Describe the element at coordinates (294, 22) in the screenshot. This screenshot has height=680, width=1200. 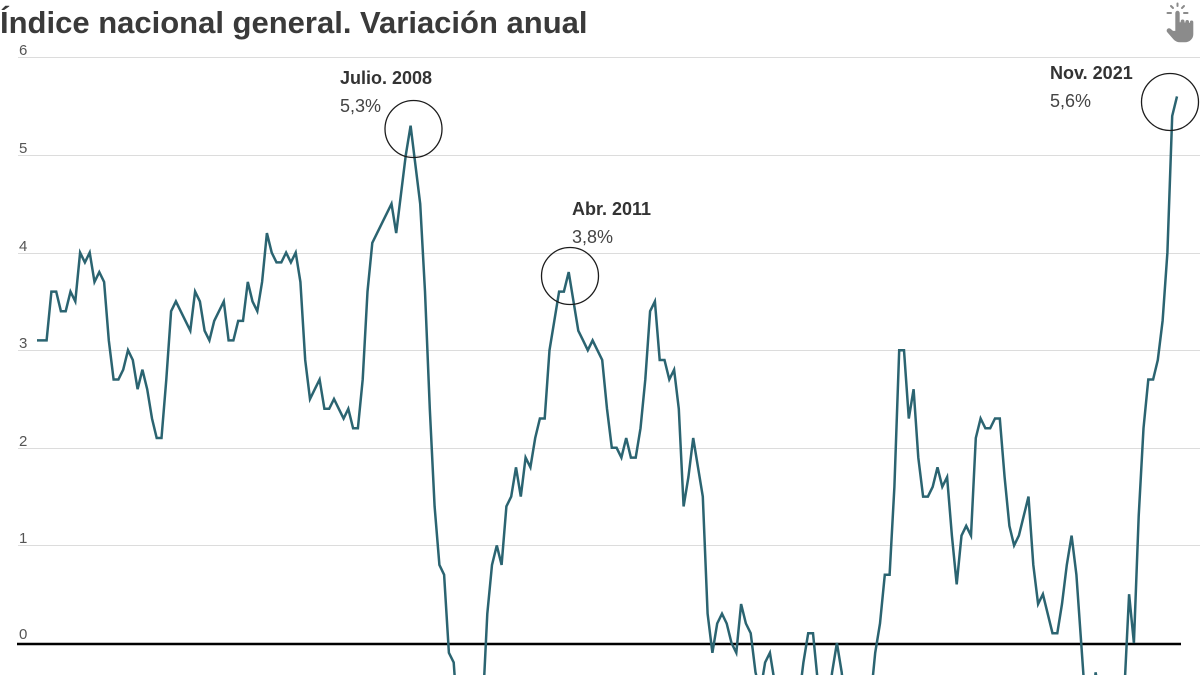
I see `svg-text:Índice nacional general. Varia: Índice nacional general. Variación anual` at that location.